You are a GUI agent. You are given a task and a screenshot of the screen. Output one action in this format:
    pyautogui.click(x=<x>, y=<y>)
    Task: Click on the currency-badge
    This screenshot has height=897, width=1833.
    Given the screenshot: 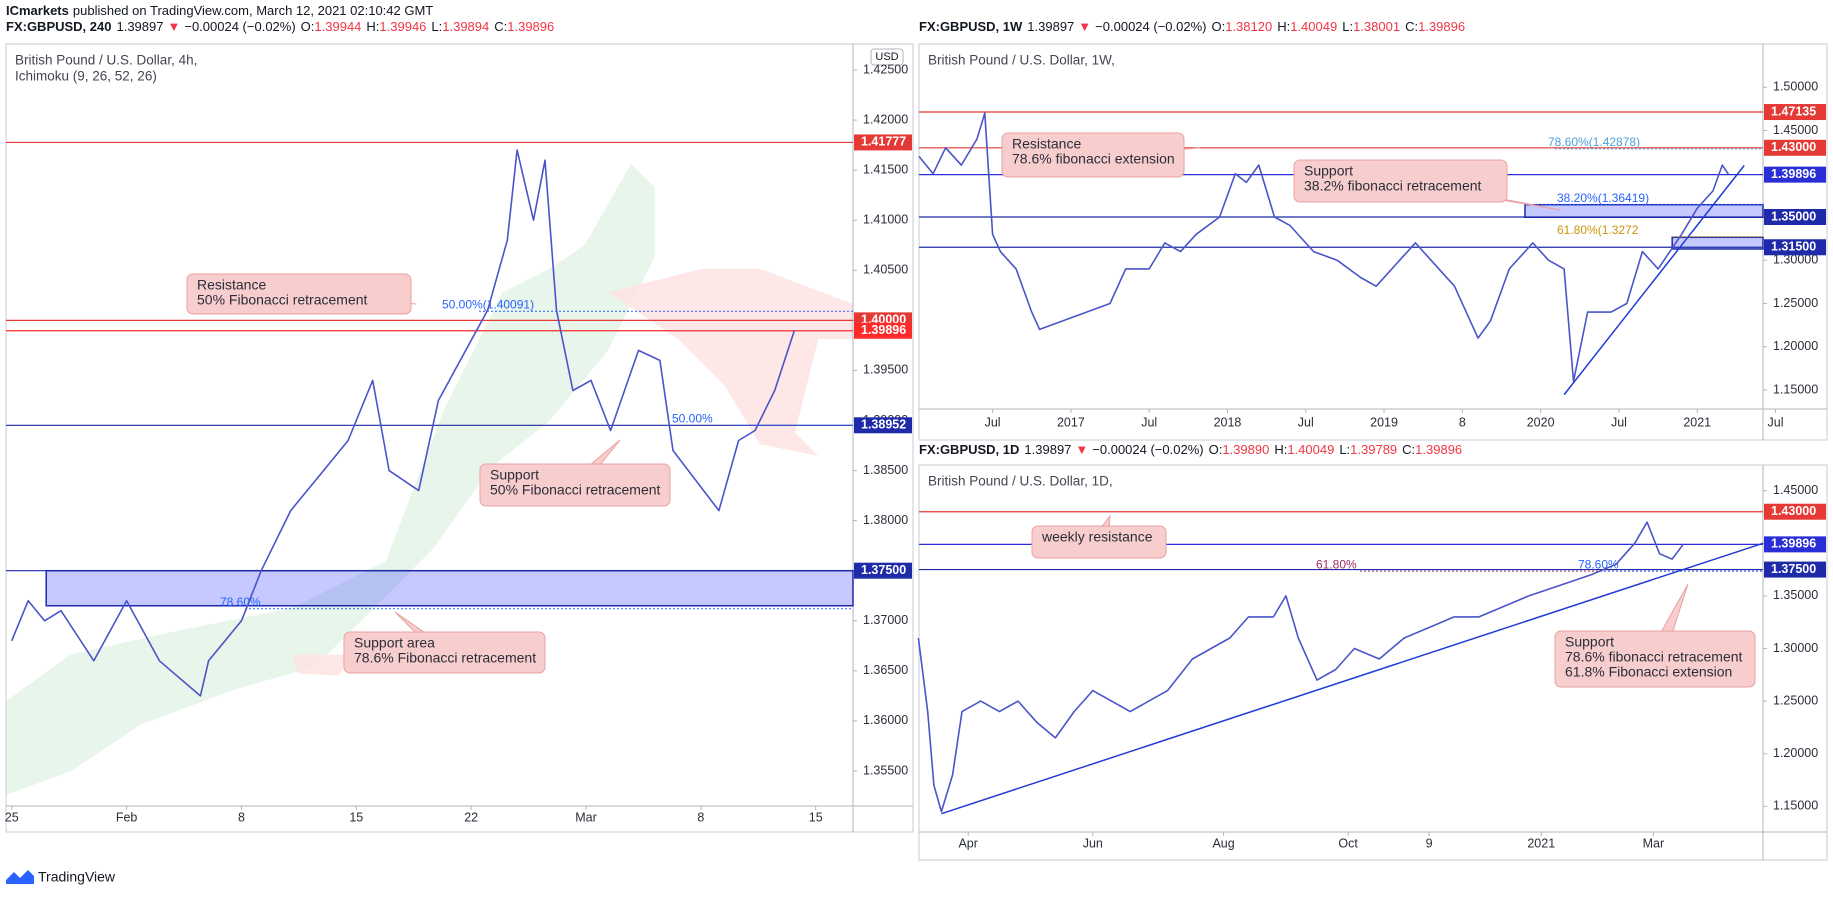 What is the action you would take?
    pyautogui.click(x=887, y=57)
    